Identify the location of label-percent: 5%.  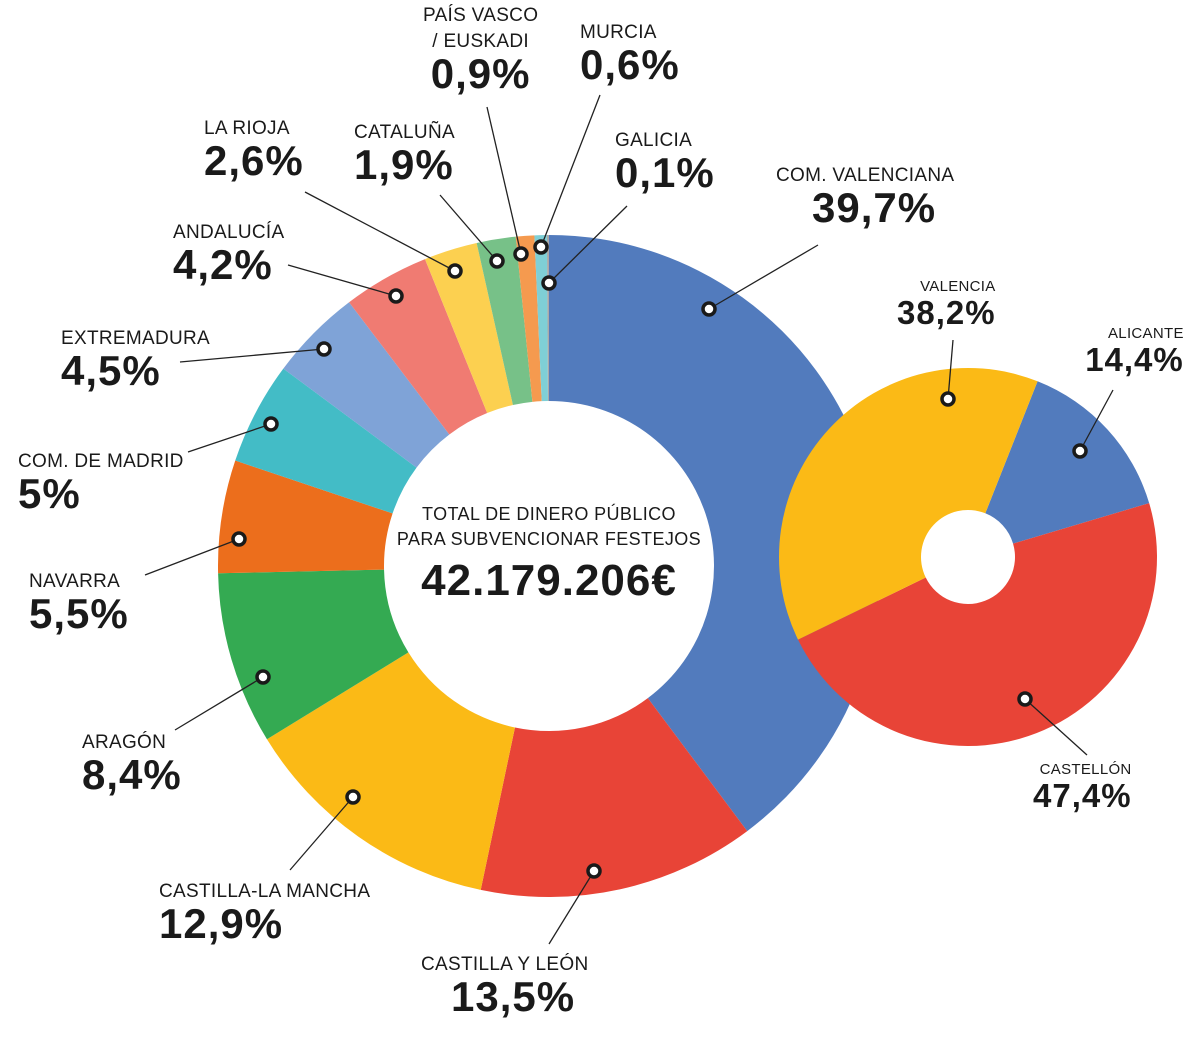
(49, 493).